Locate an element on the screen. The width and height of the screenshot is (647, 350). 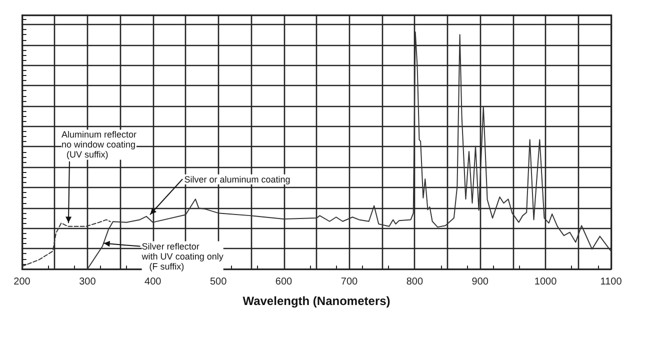
x-tick-label: 300 is located at coordinates (87, 282).